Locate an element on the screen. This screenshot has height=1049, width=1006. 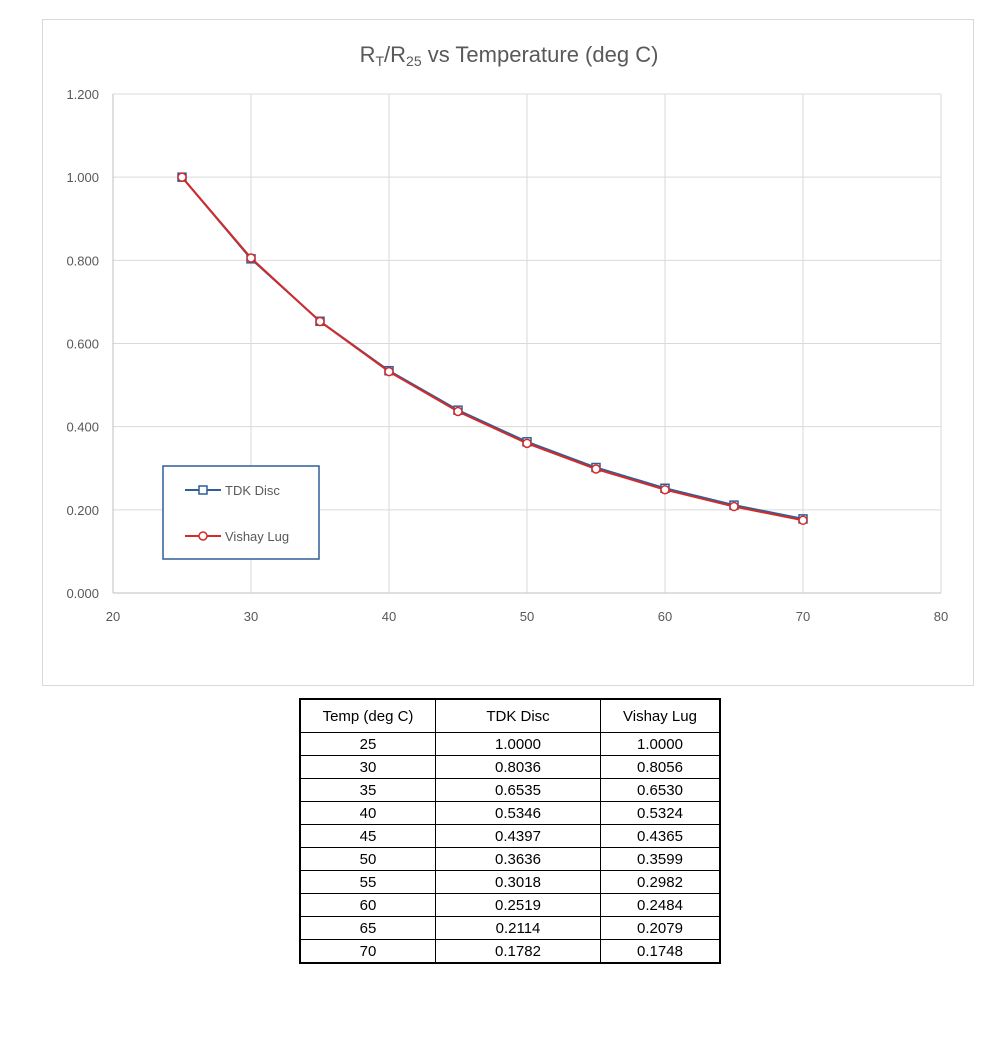
title-part-sub2: 25 is located at coordinates (414, 61).